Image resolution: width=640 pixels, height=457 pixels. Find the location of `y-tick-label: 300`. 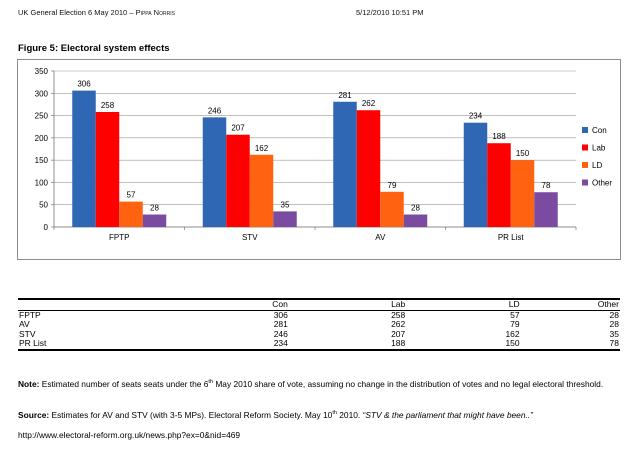

y-tick-label: 300 is located at coordinates (42, 93).